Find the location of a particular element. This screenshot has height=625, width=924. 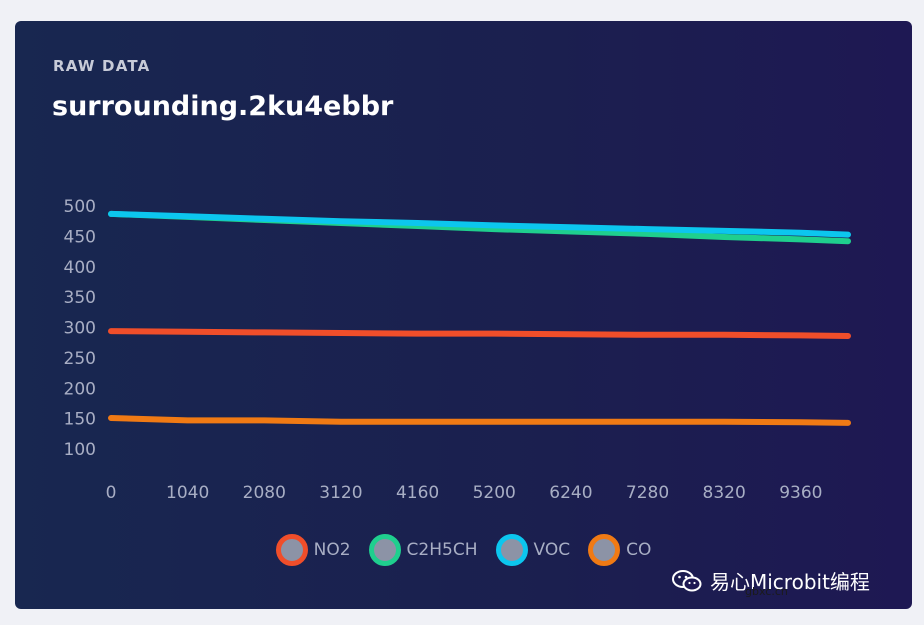

y-tick-label: 400 is located at coordinates (80, 268).